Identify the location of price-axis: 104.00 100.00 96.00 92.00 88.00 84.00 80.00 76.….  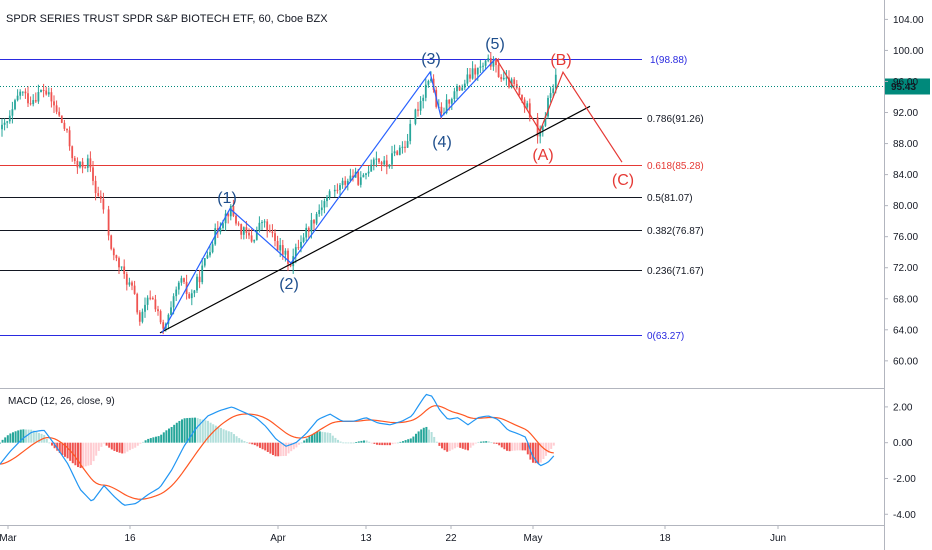
(904, 191).